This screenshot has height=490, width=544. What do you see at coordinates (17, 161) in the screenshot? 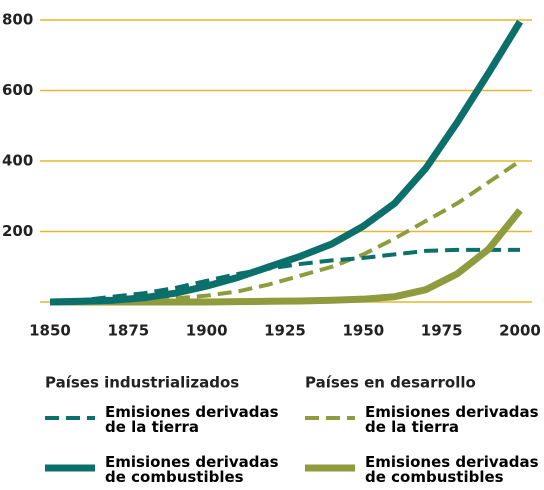
I see `y-tick-label: 400` at bounding box center [17, 161].